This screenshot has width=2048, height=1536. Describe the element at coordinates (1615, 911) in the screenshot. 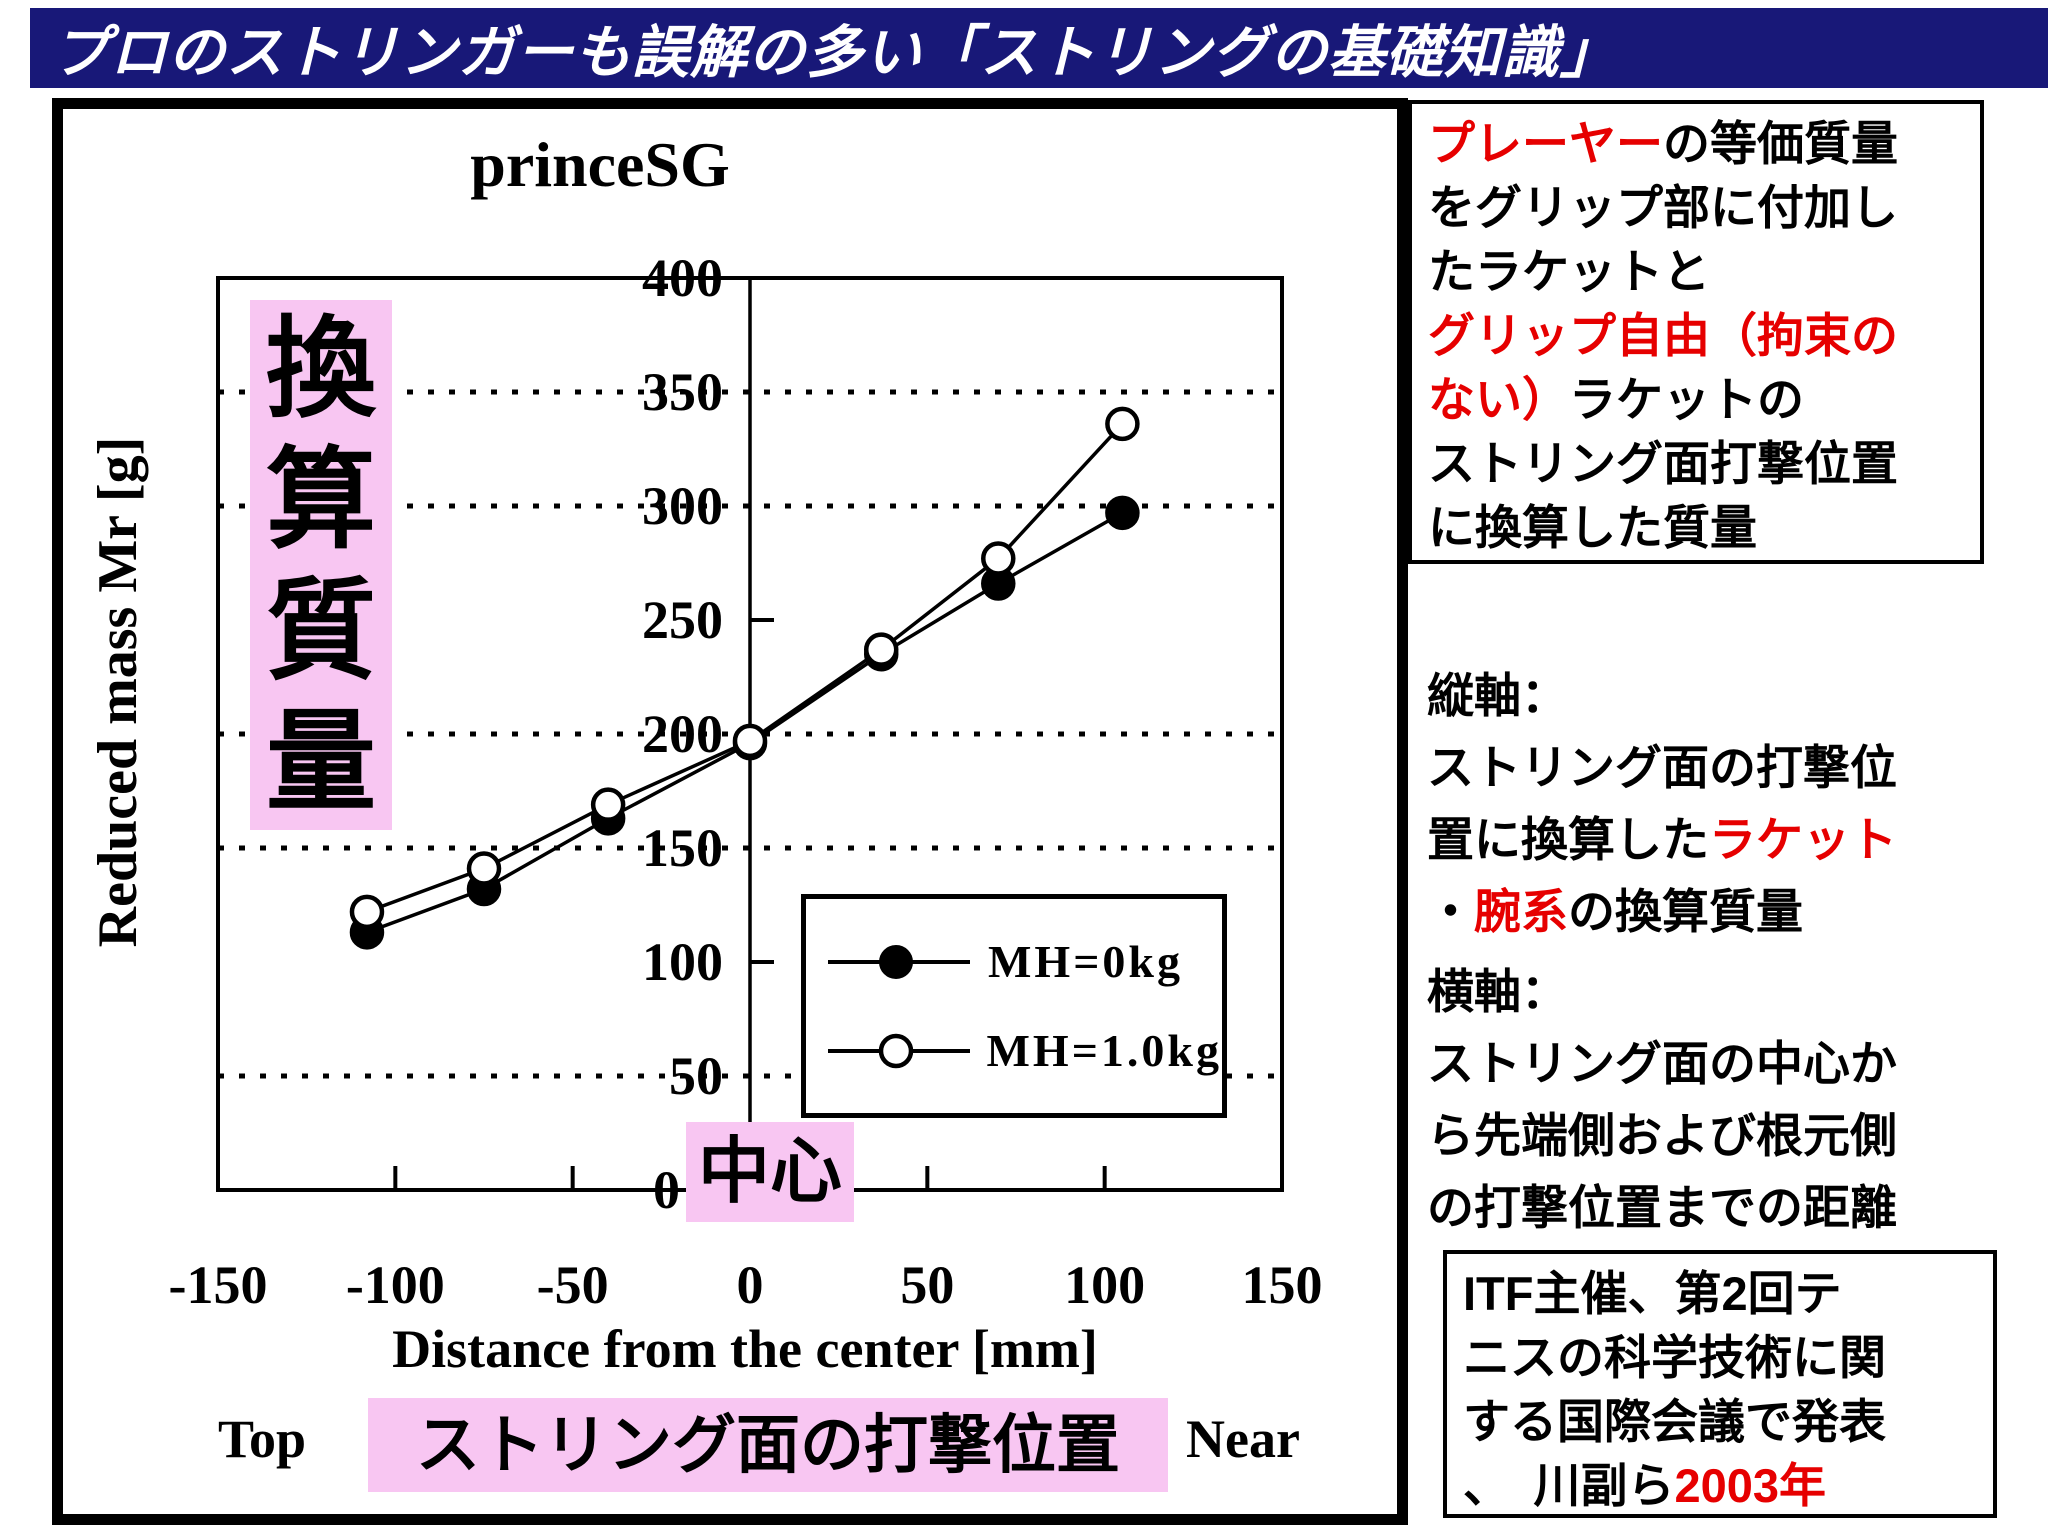

I see `text-line: ・腕系の換算質量` at that location.